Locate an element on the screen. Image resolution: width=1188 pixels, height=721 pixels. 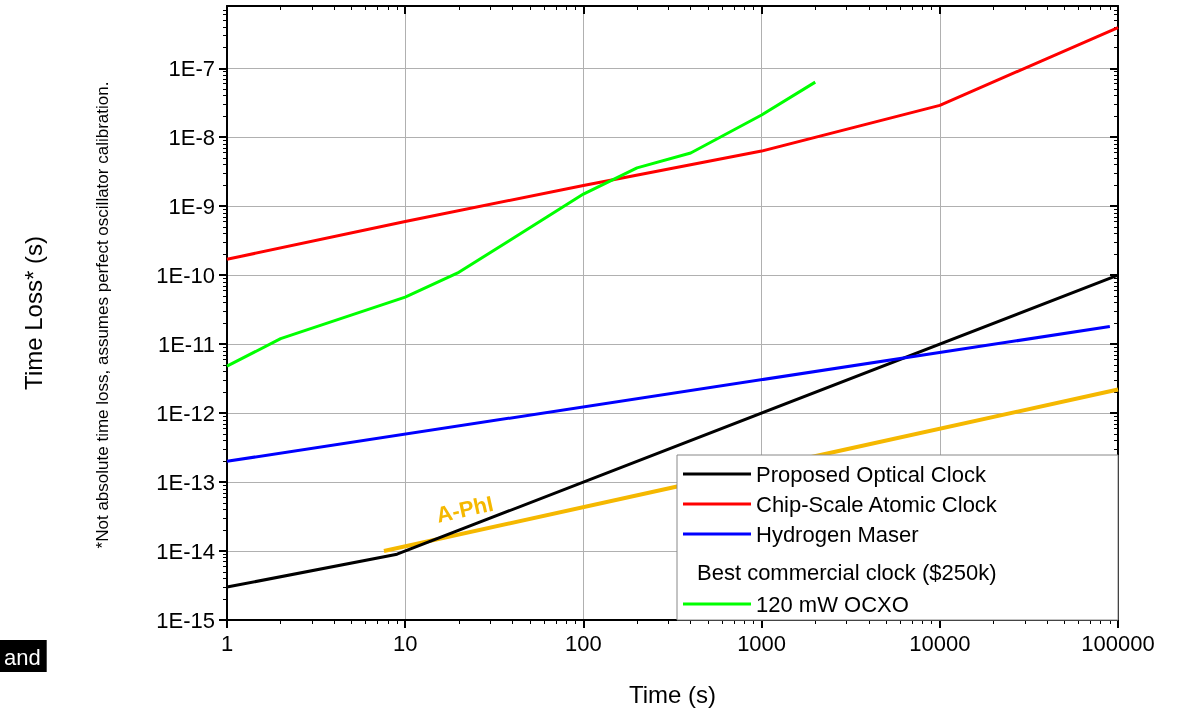
x-tick-label: 100 is located at coordinates (583, 643).